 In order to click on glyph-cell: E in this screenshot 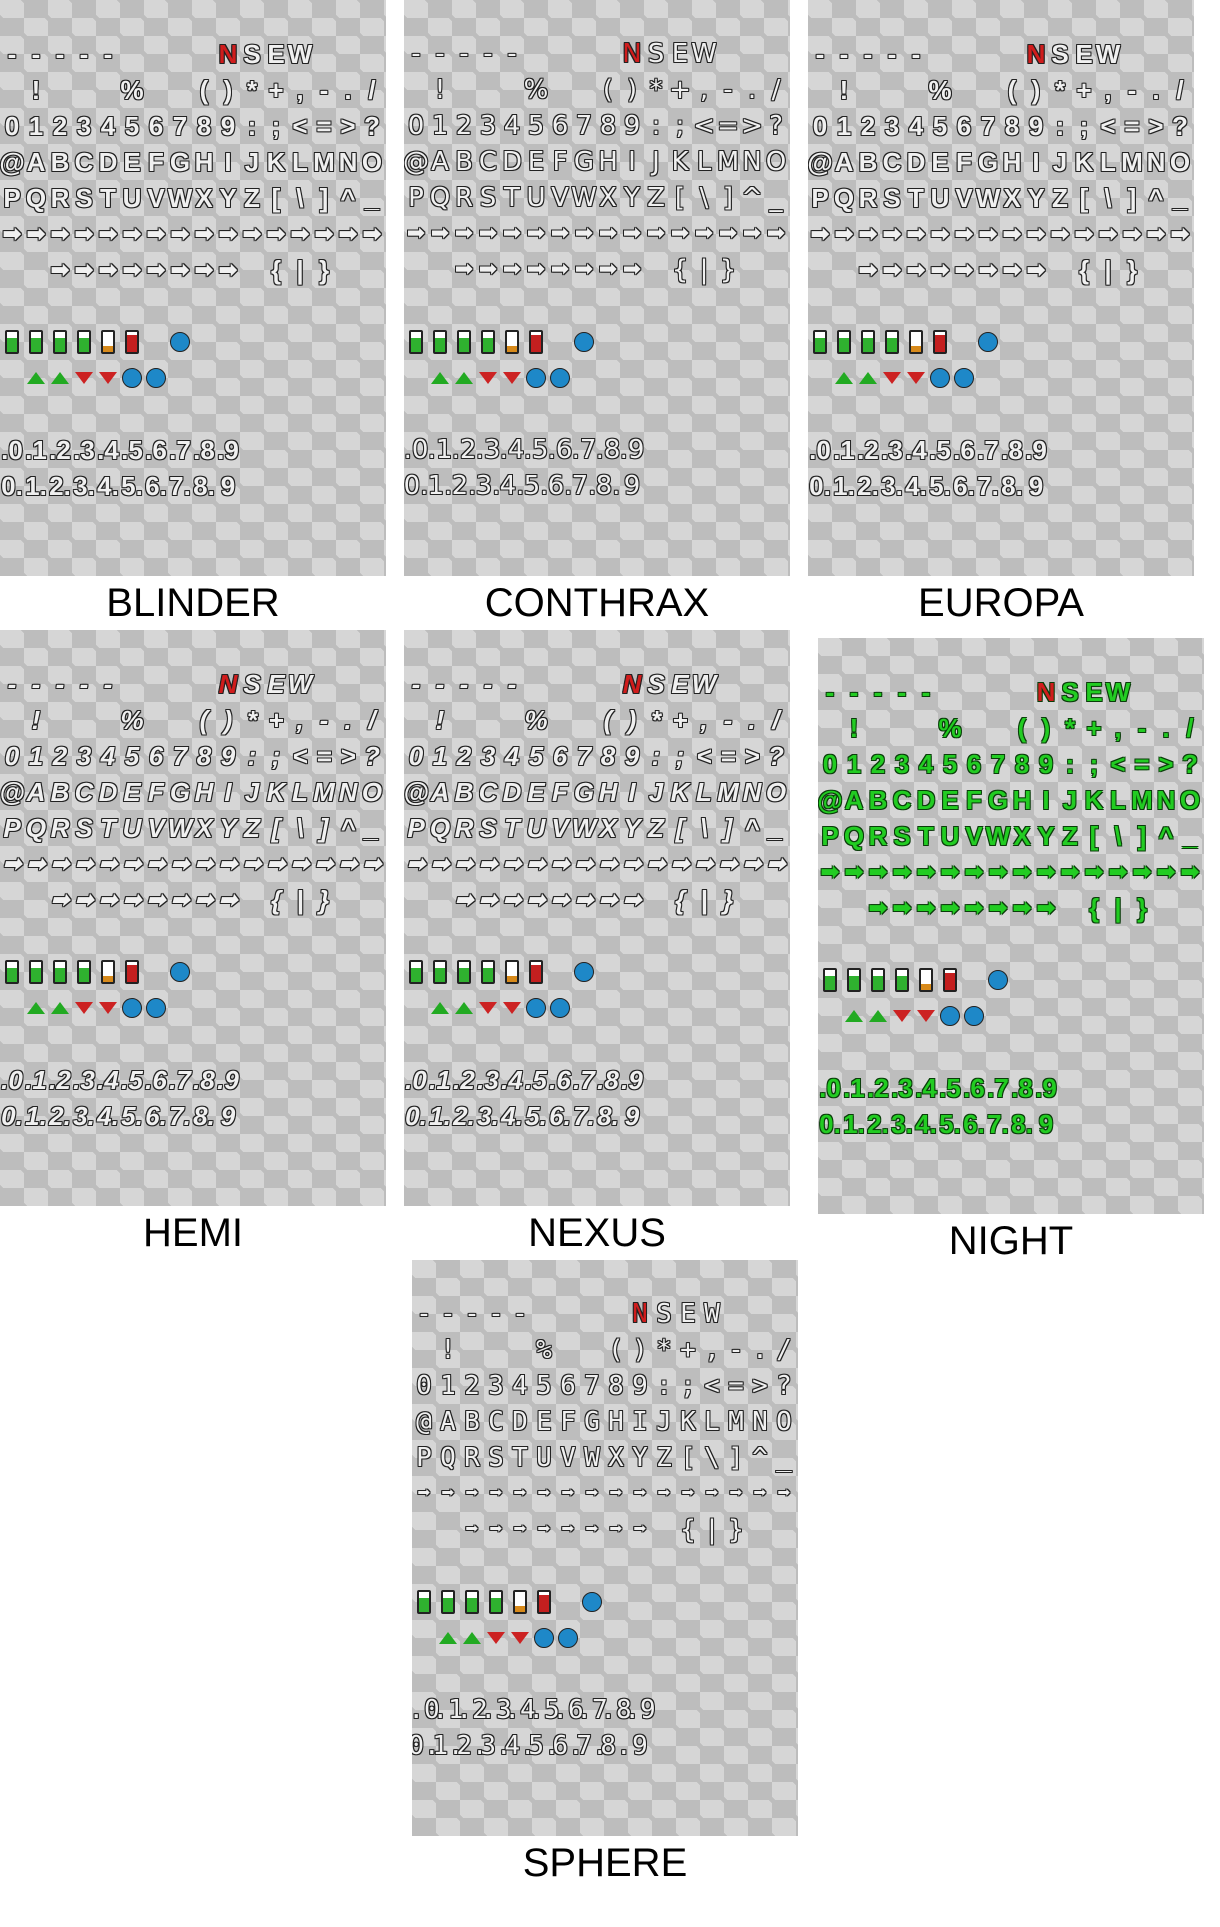, I will do `click(276, 684)`.